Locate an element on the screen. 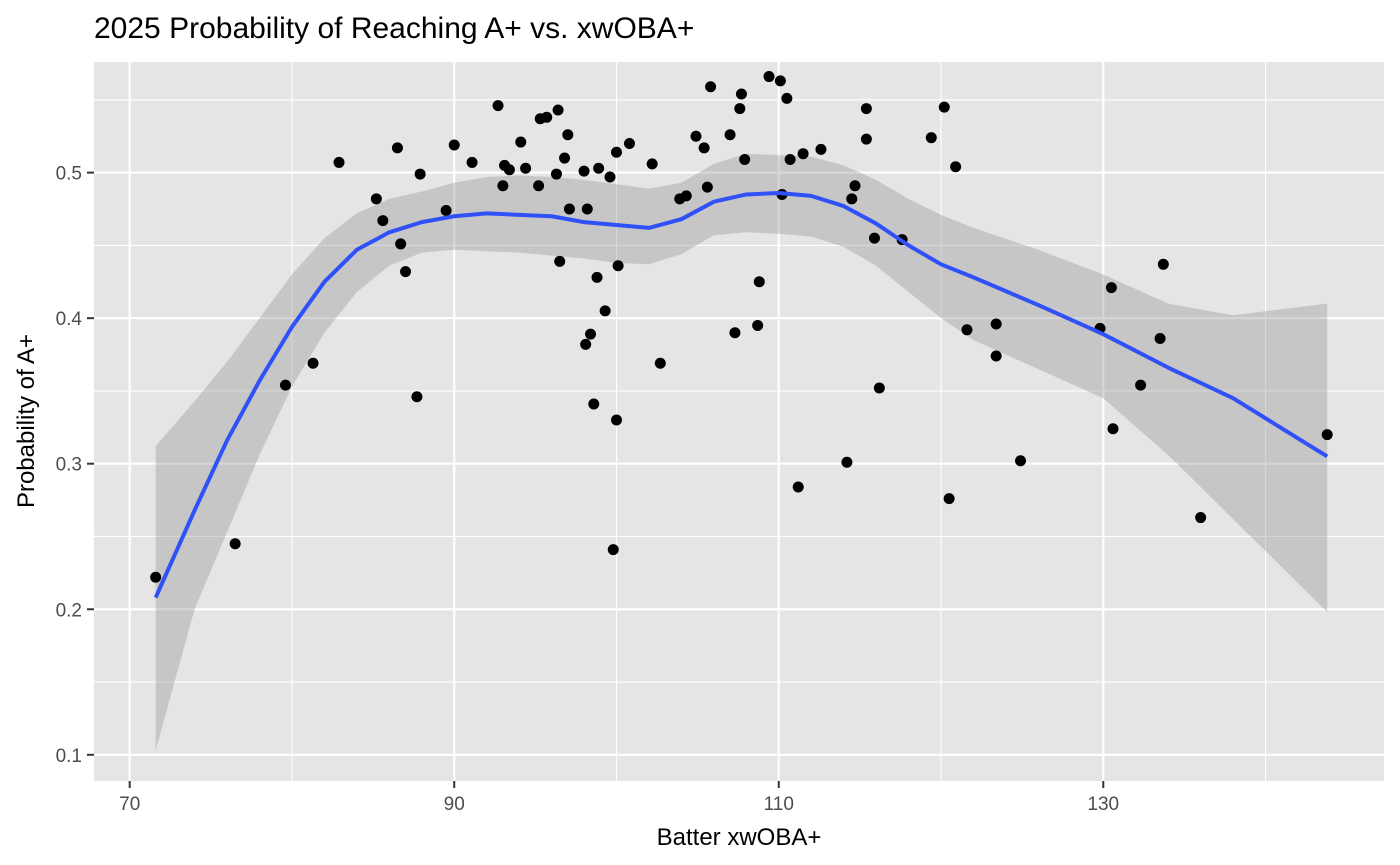 This screenshot has height=865, width=1400. x-tick-label: 90 is located at coordinates (454, 804).